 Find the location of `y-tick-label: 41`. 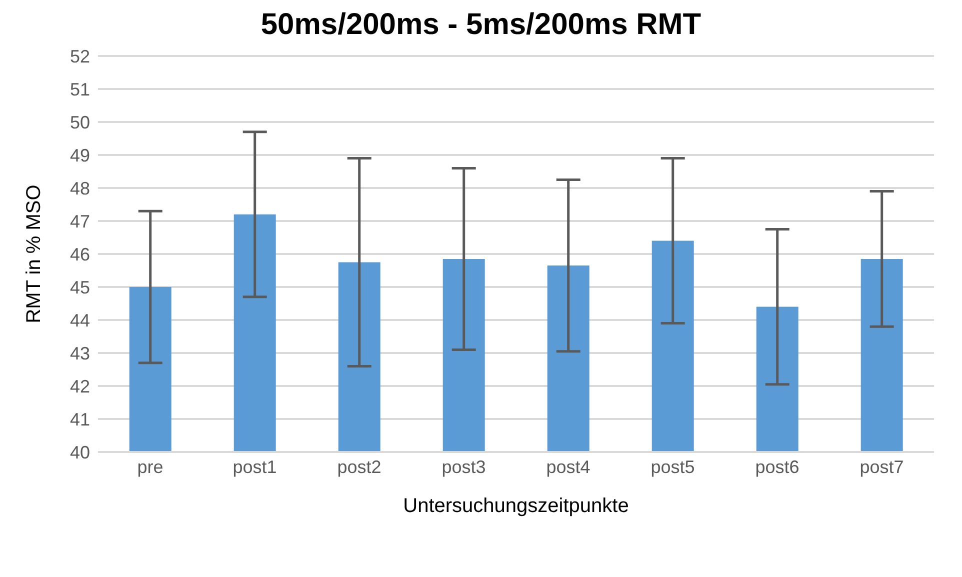

y-tick-label: 41 is located at coordinates (80, 419).